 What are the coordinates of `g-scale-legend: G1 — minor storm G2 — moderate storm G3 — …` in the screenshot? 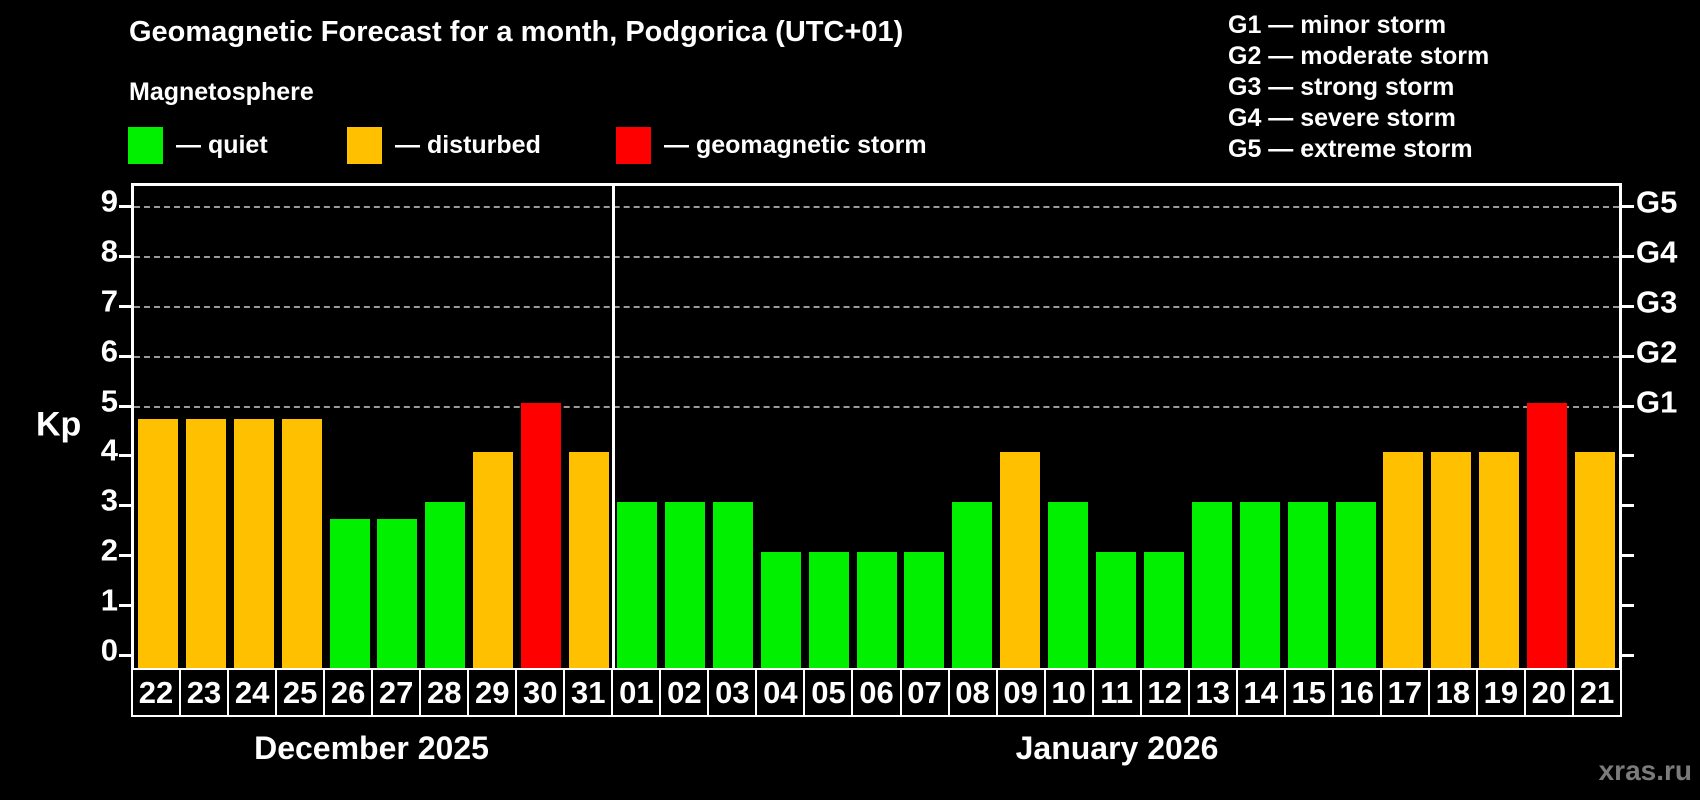 It's located at (1358, 87).